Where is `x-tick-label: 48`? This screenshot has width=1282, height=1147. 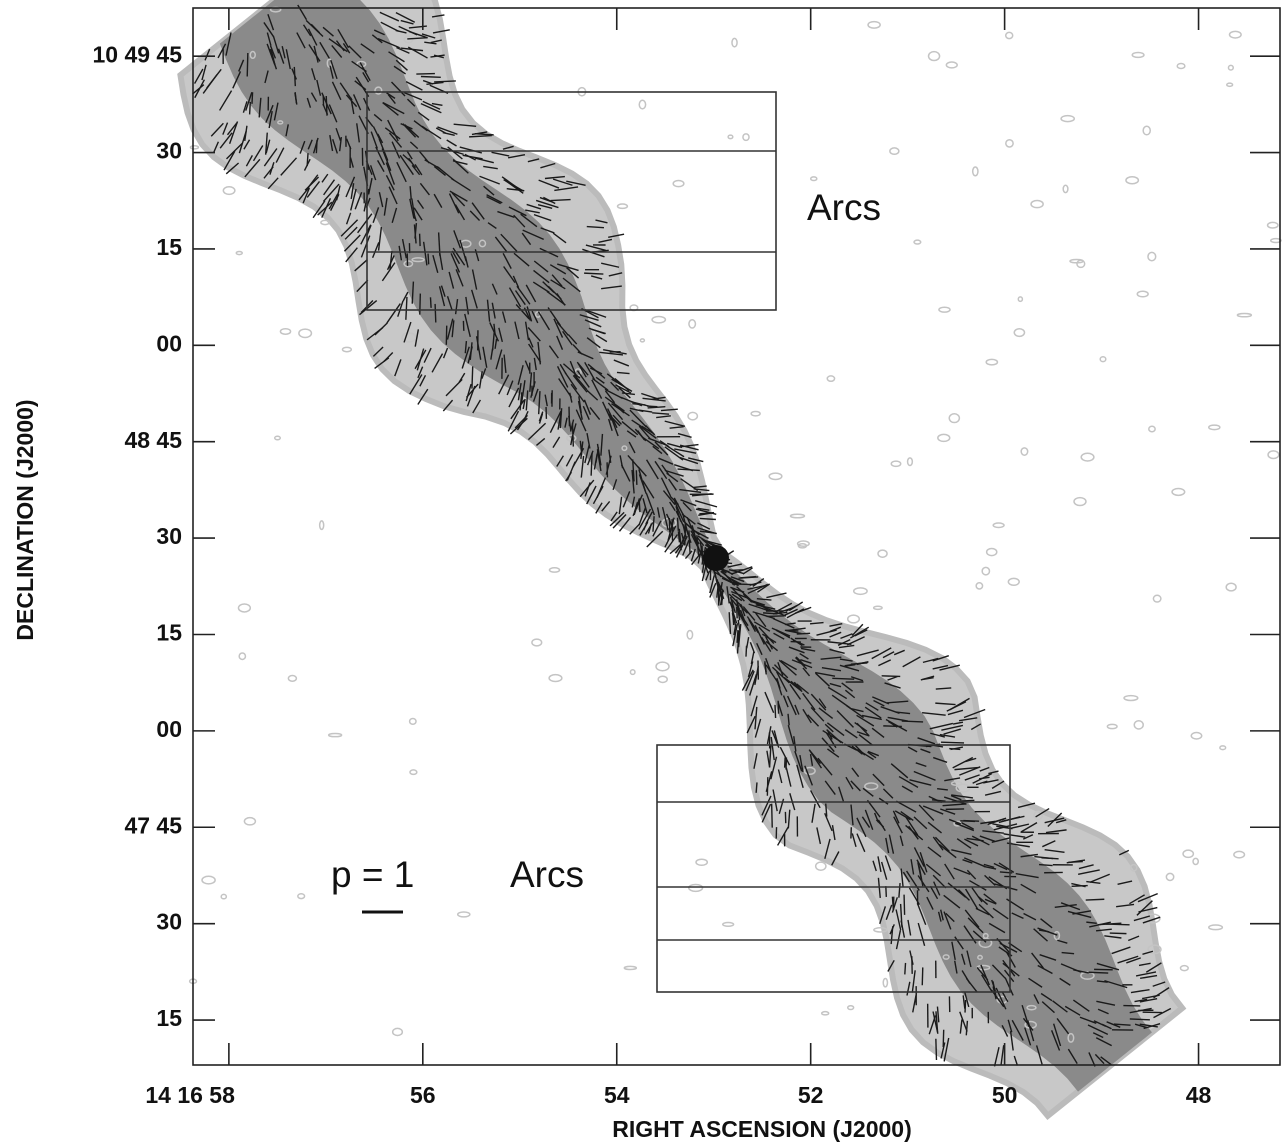 x-tick-label: 48 is located at coordinates (1199, 1095).